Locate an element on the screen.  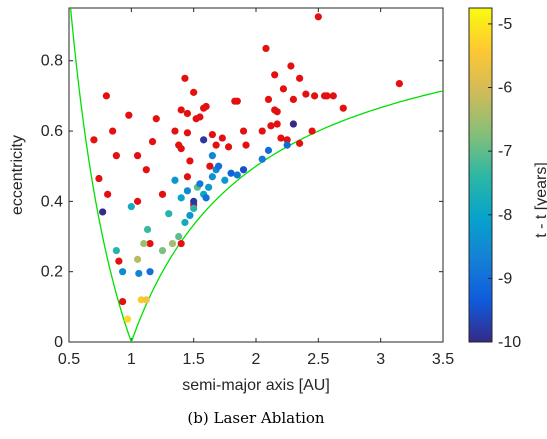
colorbar is located at coordinates (480, 175).